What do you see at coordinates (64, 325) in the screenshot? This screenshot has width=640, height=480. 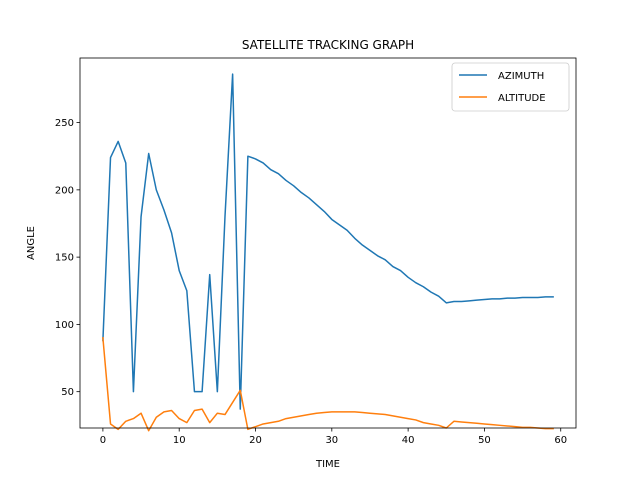 I see `y-tick-label: 100` at bounding box center [64, 325].